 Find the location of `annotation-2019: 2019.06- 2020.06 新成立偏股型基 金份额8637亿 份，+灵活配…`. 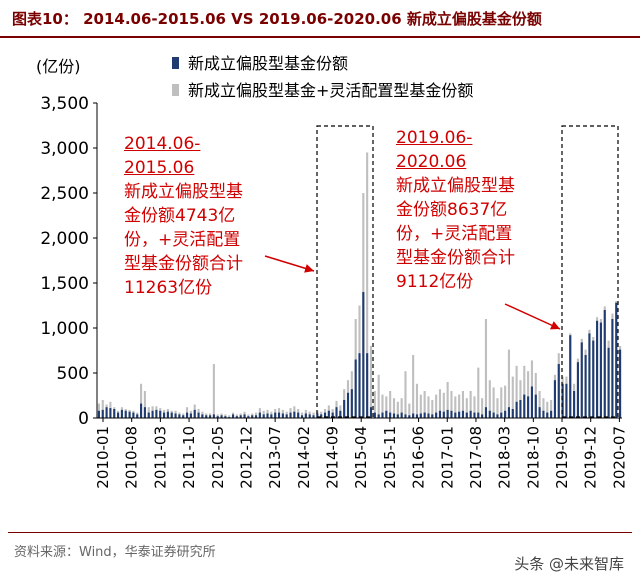

annotation-2019: 2019.06- 2020.06 新成立偏股型基 金份额8637亿 份，+灵活配… is located at coordinates (455, 210).